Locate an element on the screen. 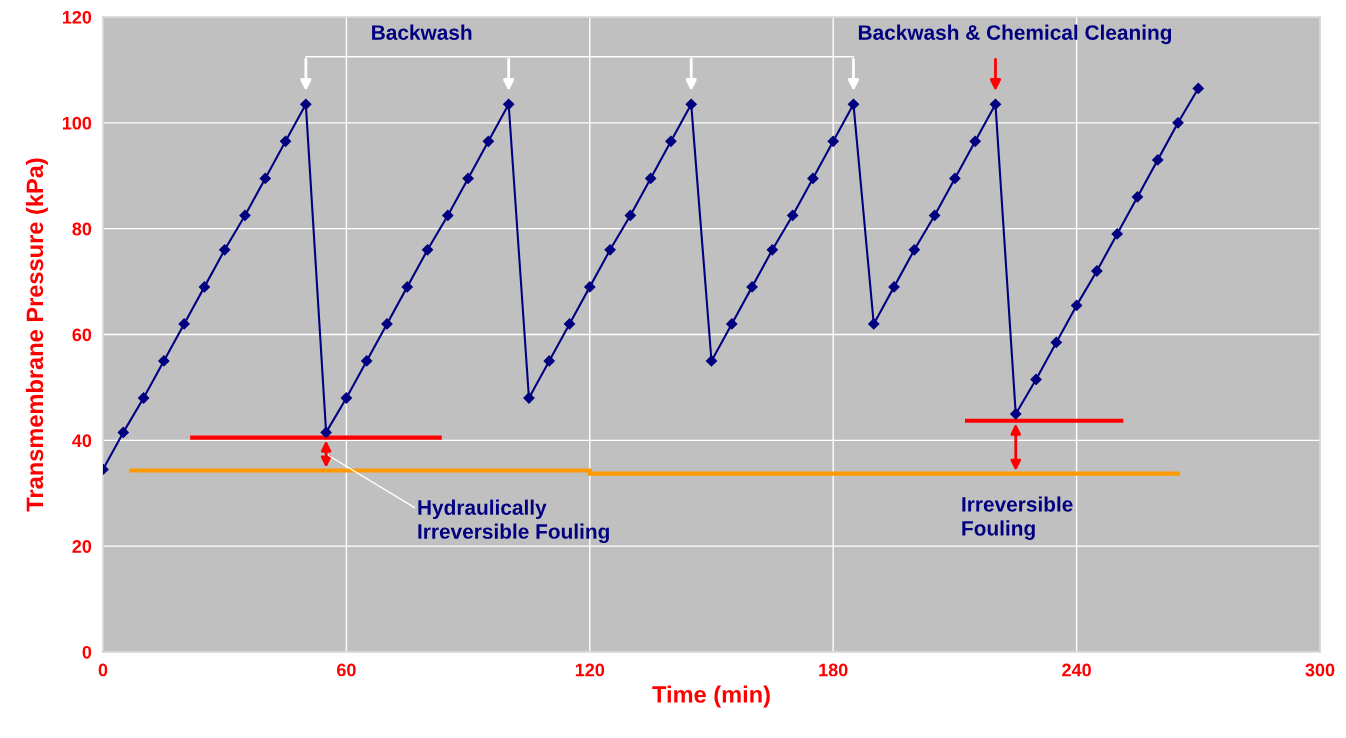 This screenshot has height=738, width=1346. x-tick-label: 0 is located at coordinates (103, 670).